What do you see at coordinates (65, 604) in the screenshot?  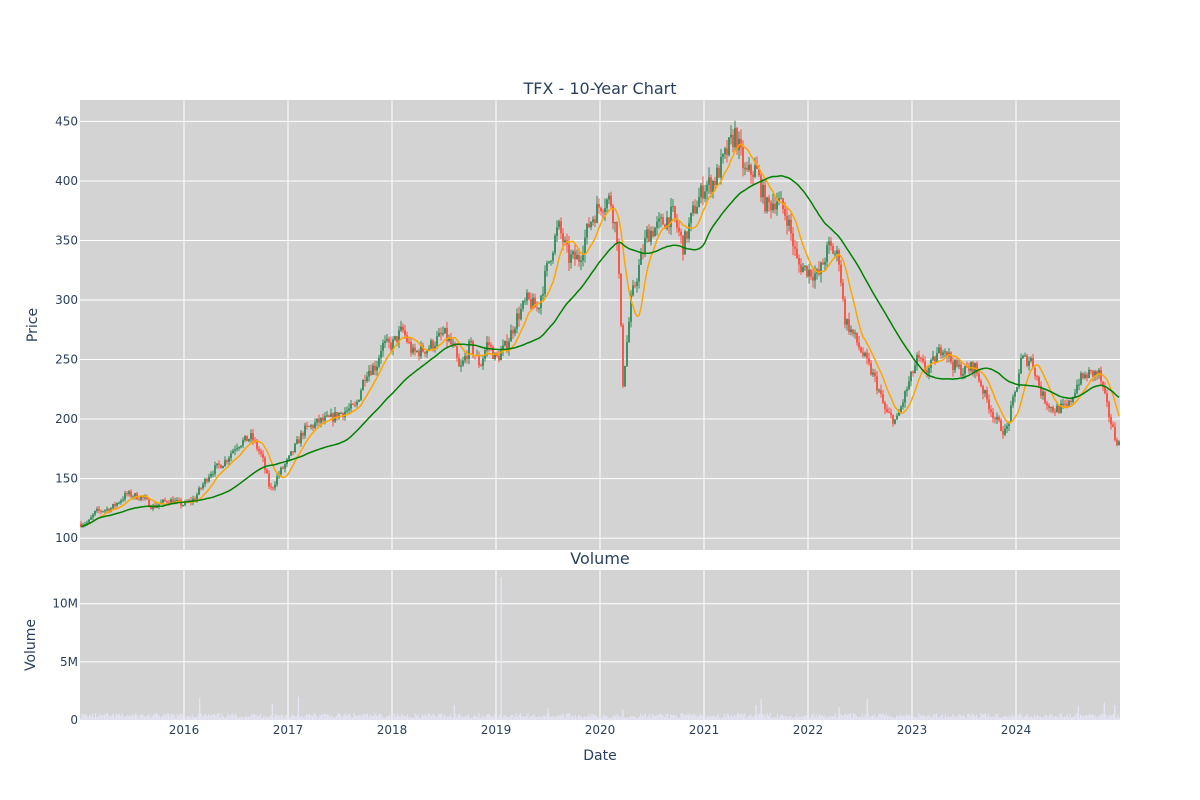 I see `volume-y-tick-label: 10M` at bounding box center [65, 604].